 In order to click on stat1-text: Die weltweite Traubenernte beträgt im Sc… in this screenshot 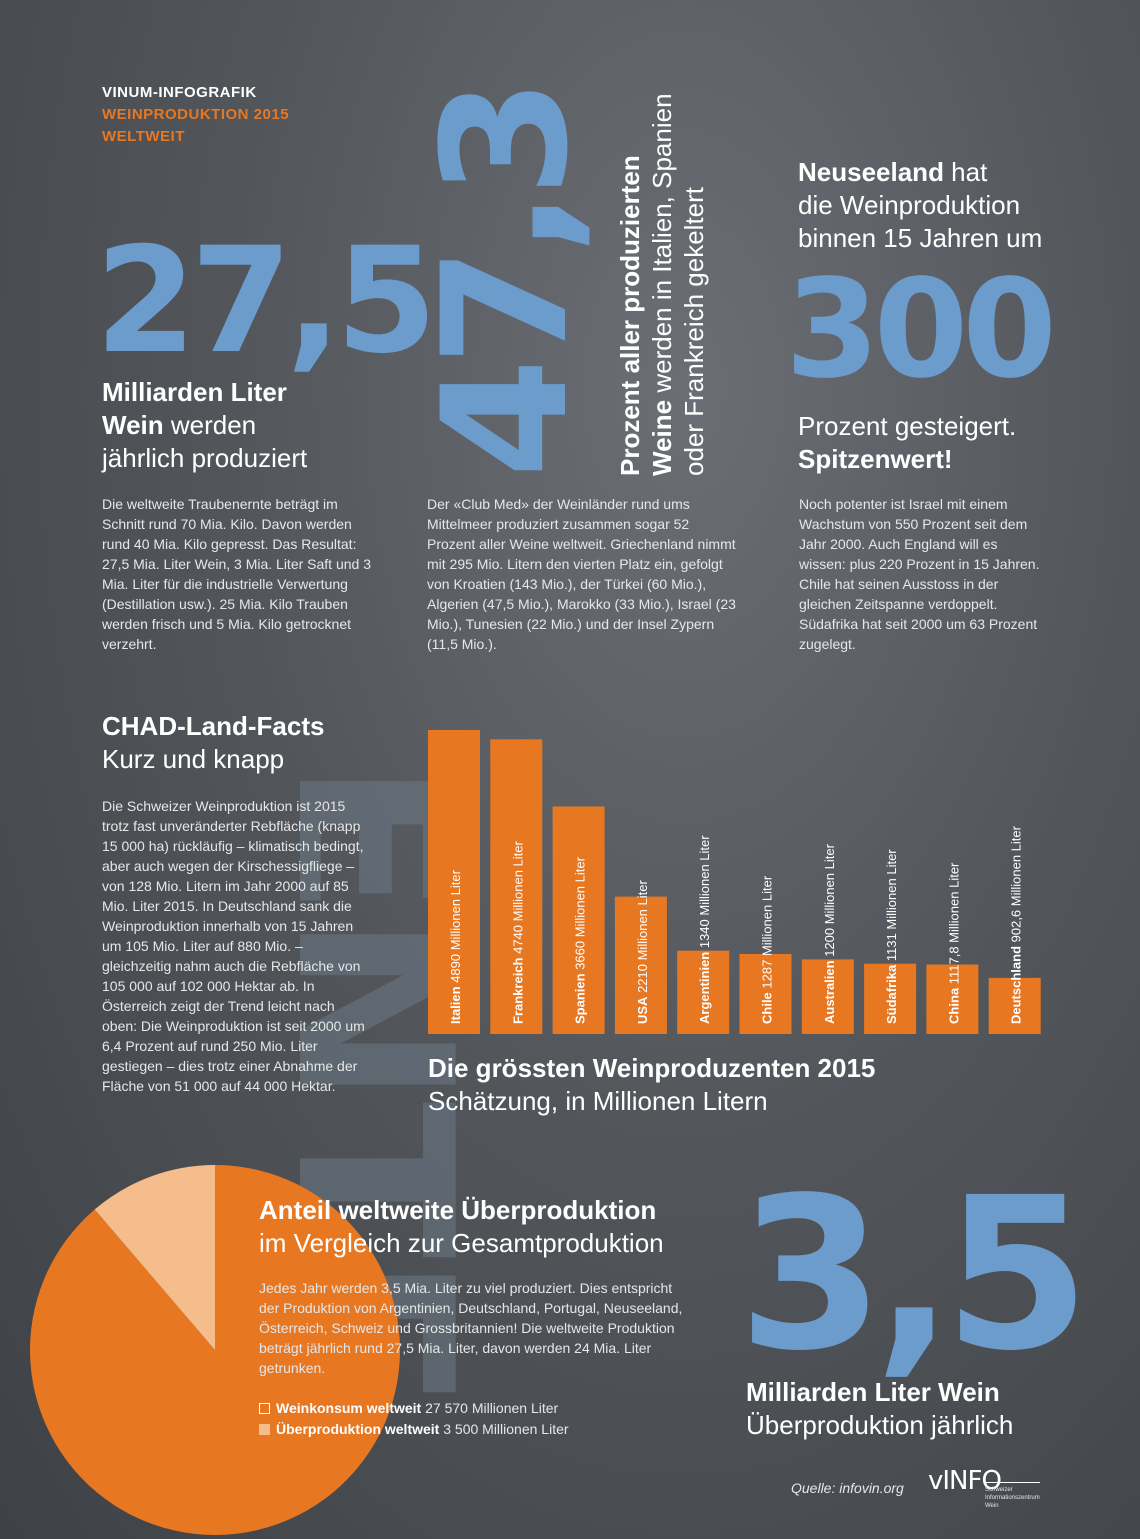, I will do `click(236, 574)`.